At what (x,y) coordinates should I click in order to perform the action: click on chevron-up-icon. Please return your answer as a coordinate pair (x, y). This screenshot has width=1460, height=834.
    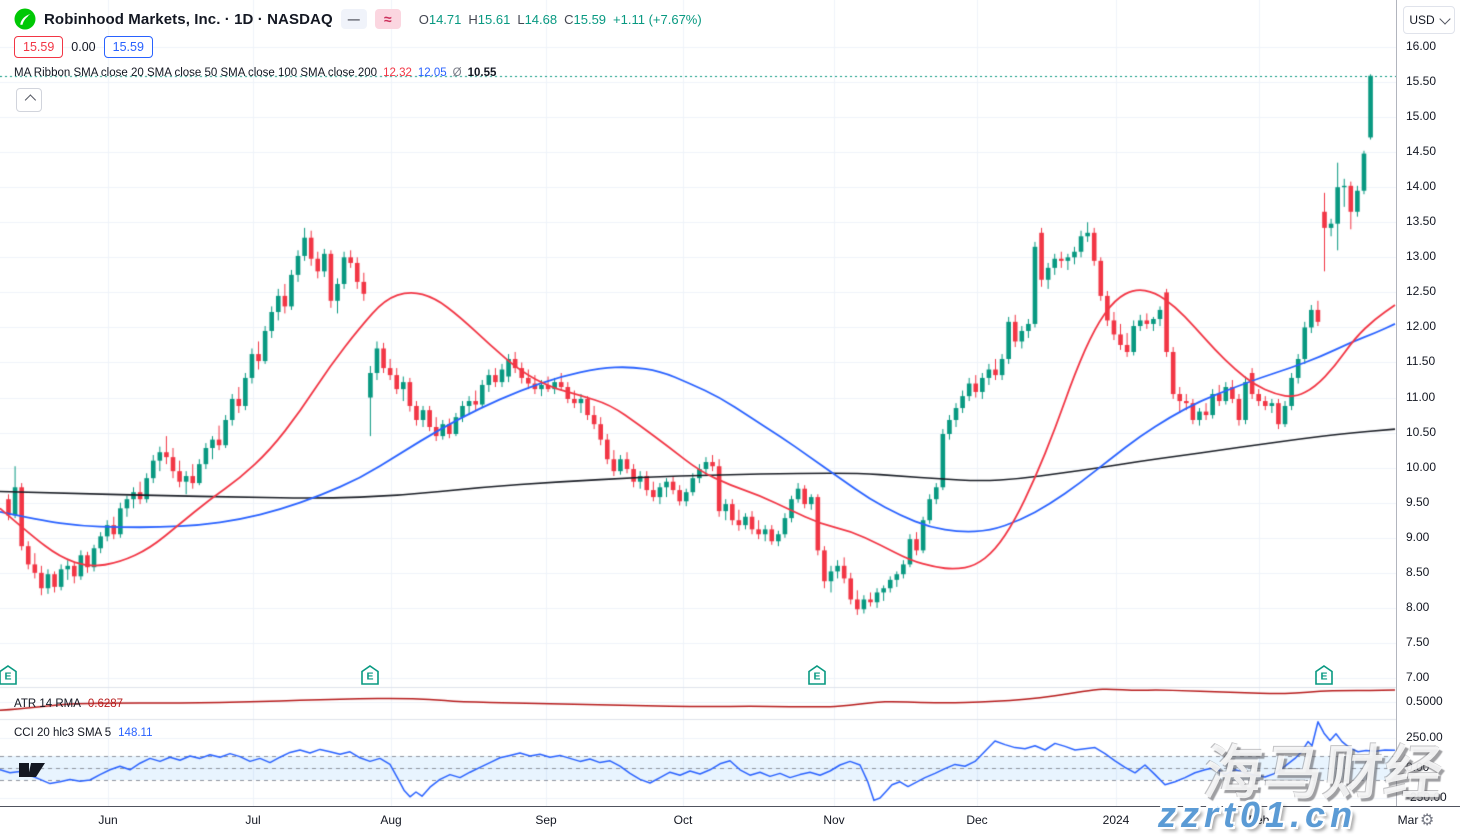
    Looking at the image, I should click on (30, 100).